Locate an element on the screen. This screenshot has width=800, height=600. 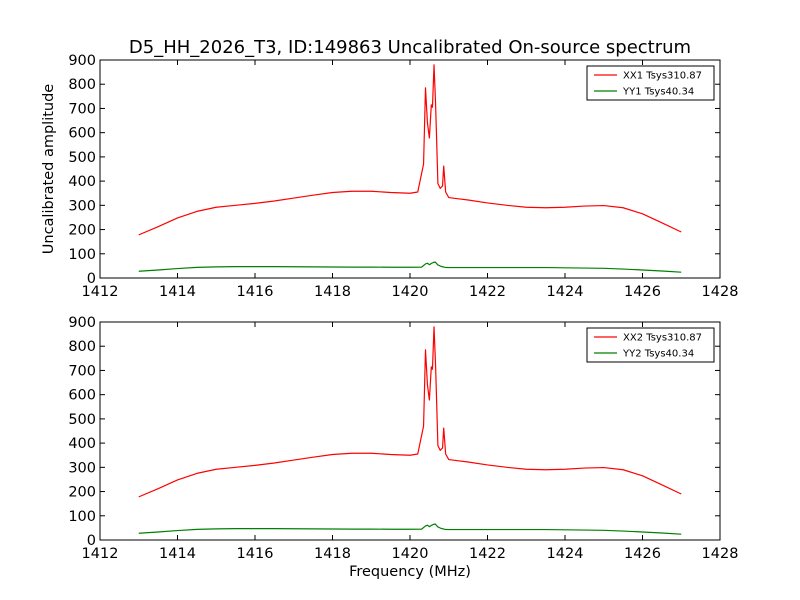
series-line-yy2 is located at coordinates (410, 529).